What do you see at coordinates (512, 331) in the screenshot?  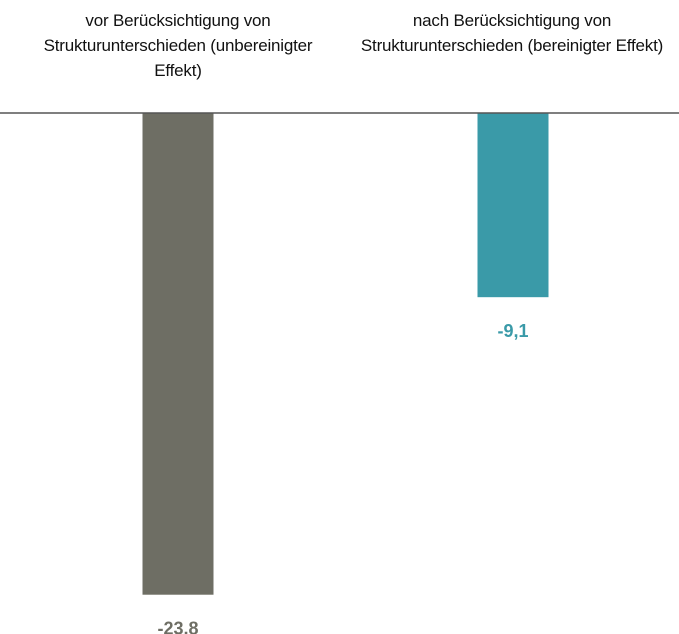 I see `value-label: -9,1` at bounding box center [512, 331].